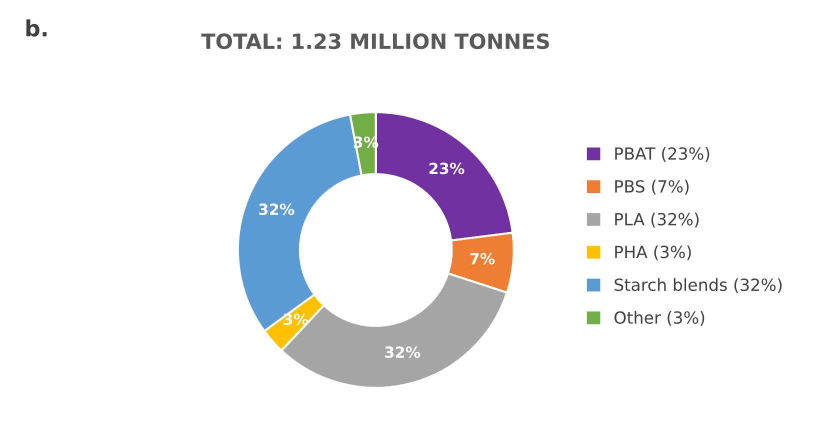 The width and height of the screenshot is (817, 431). Describe the element at coordinates (653, 252) in the screenshot. I see `legend-label: PHA (3%)` at that location.